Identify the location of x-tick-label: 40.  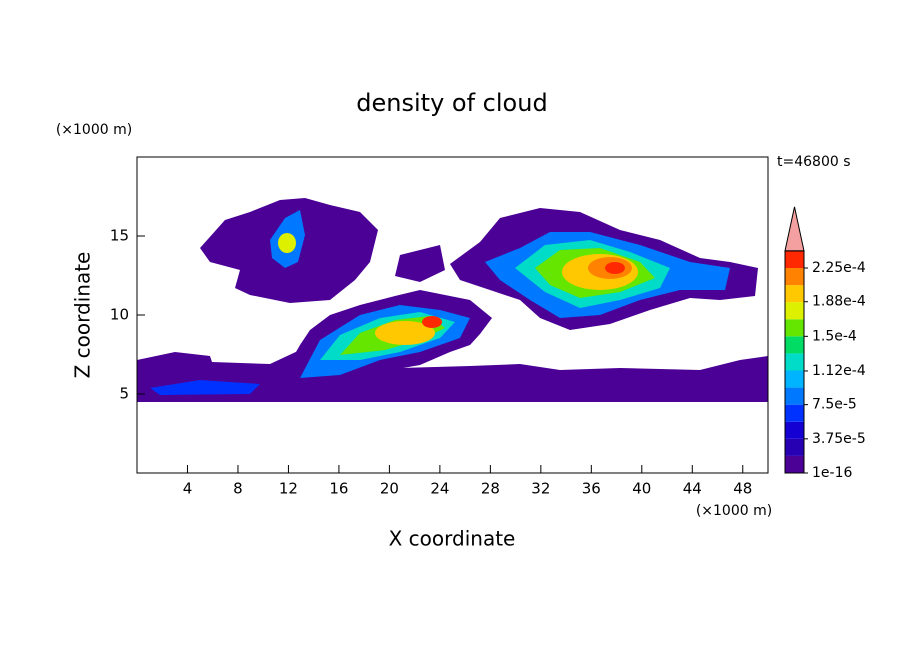
(641, 489).